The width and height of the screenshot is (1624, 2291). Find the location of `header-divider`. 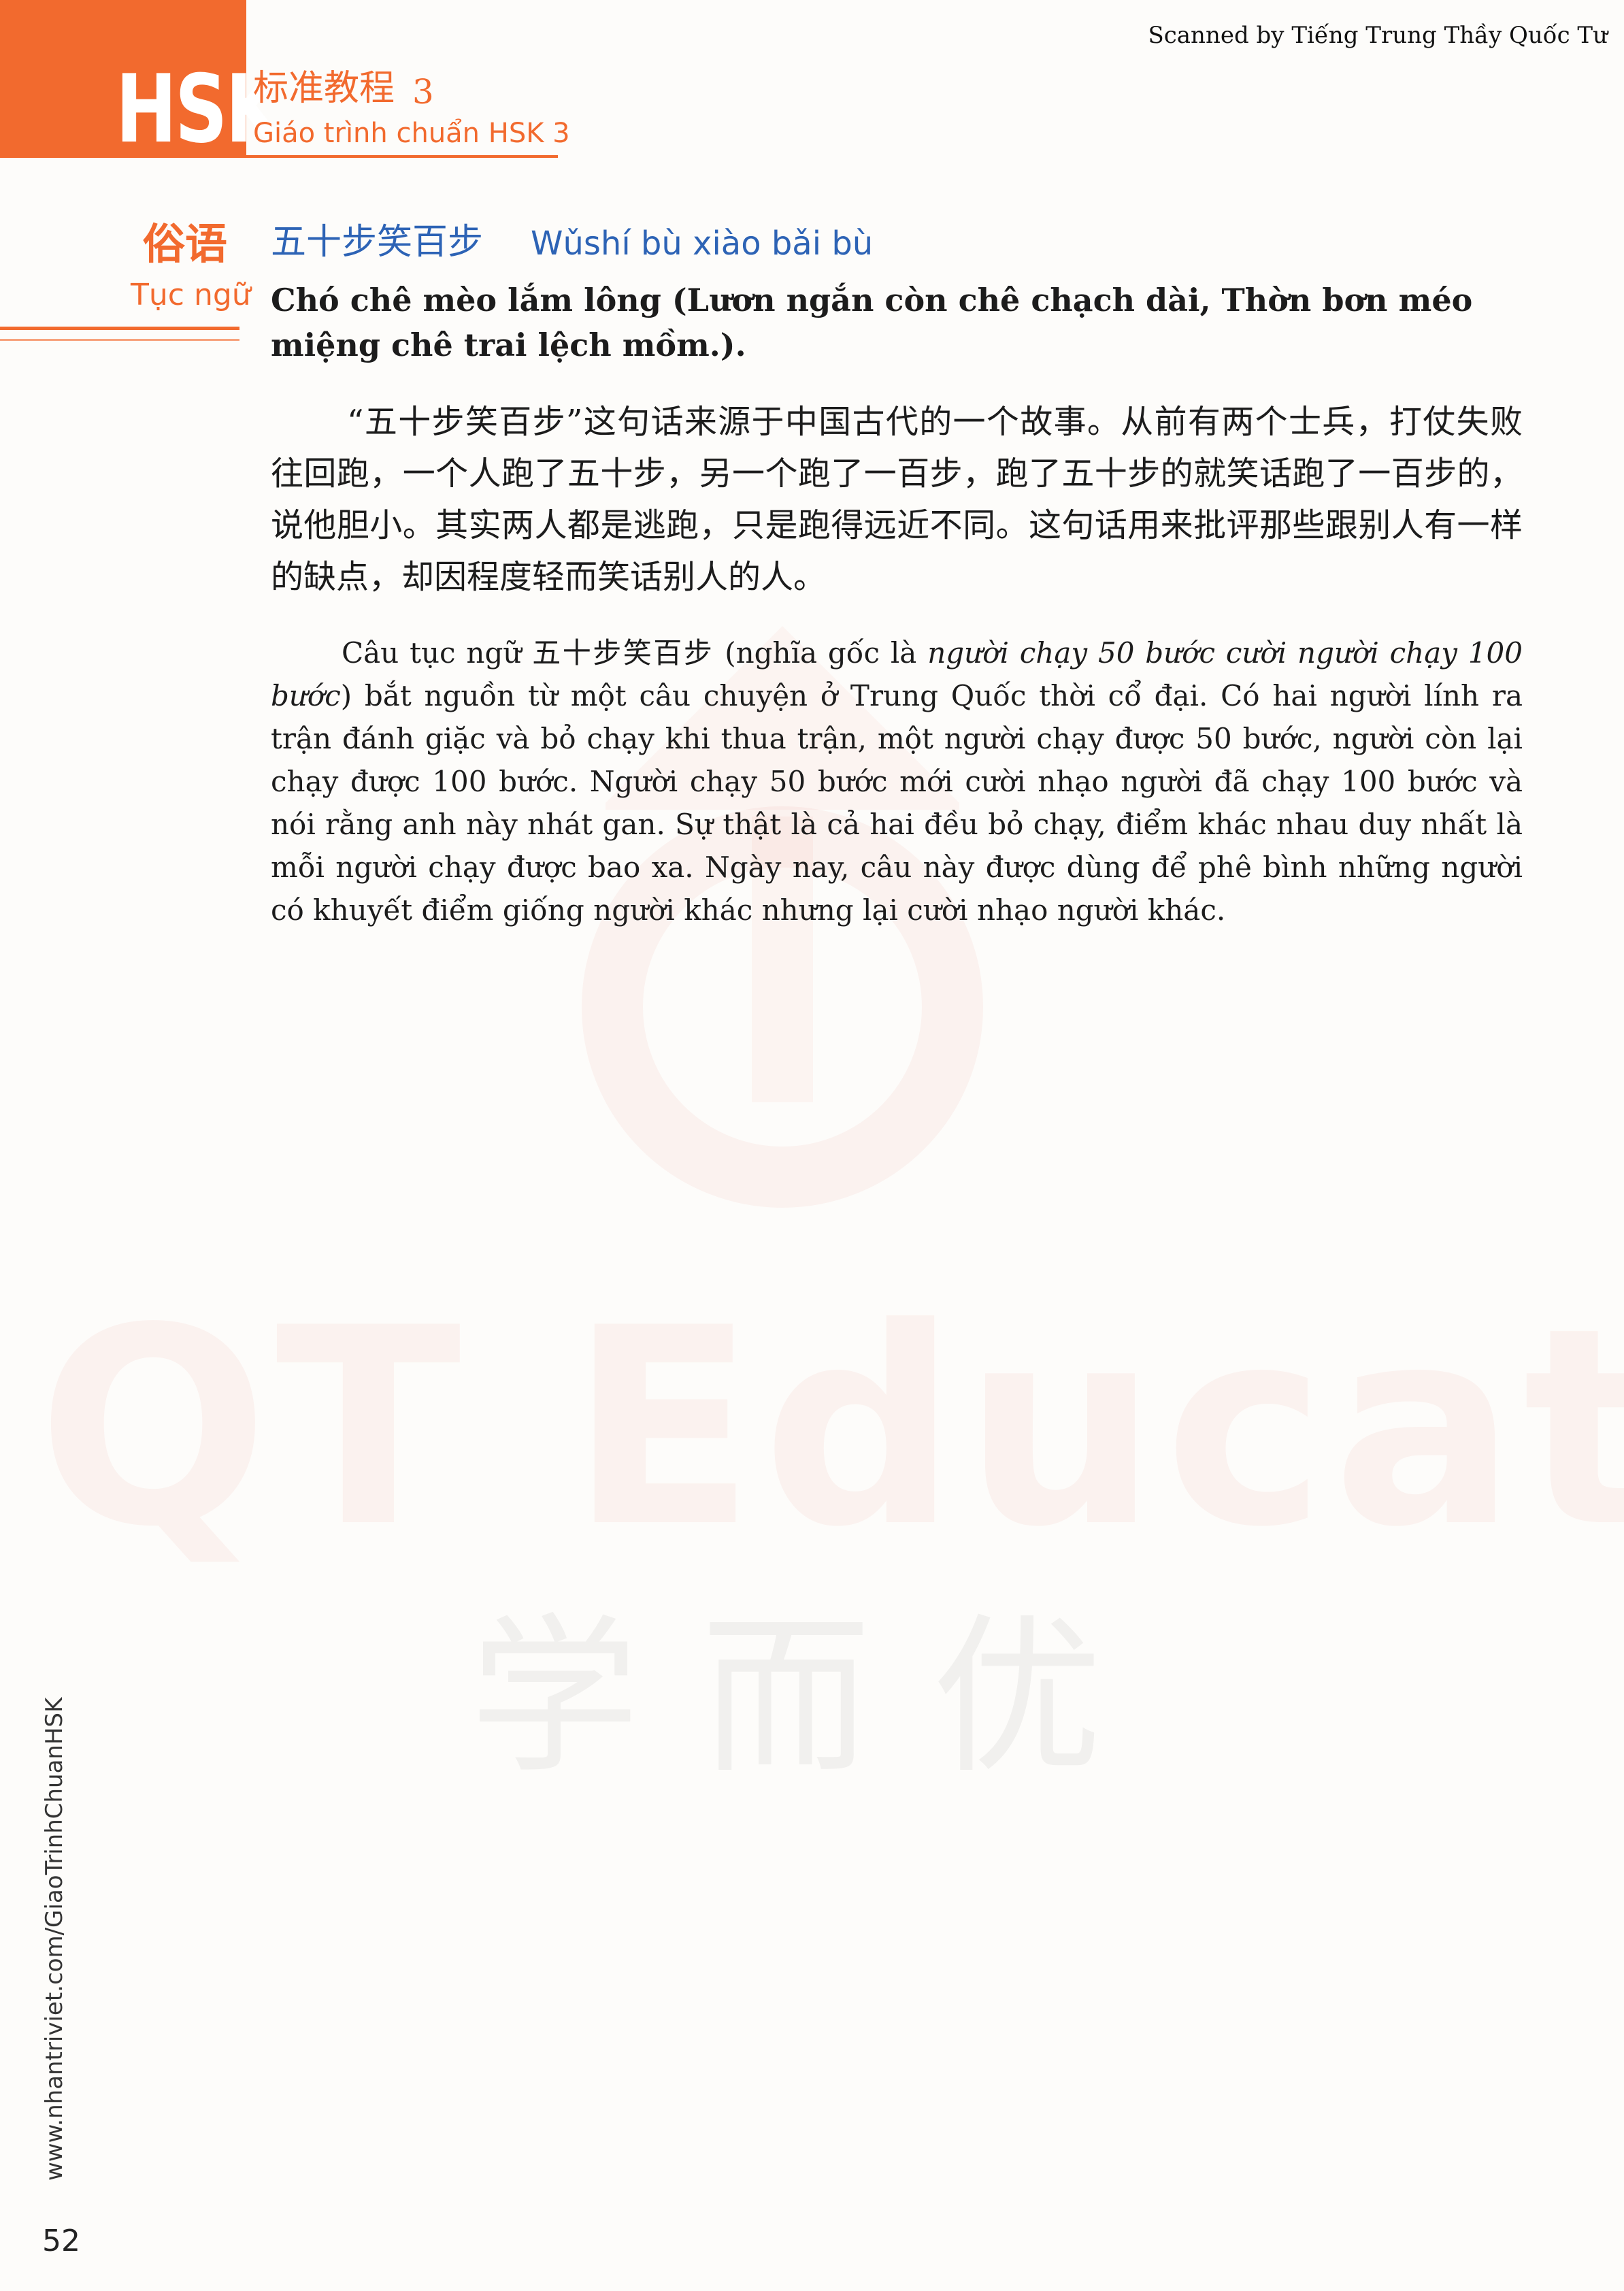

header-divider is located at coordinates (279, 156).